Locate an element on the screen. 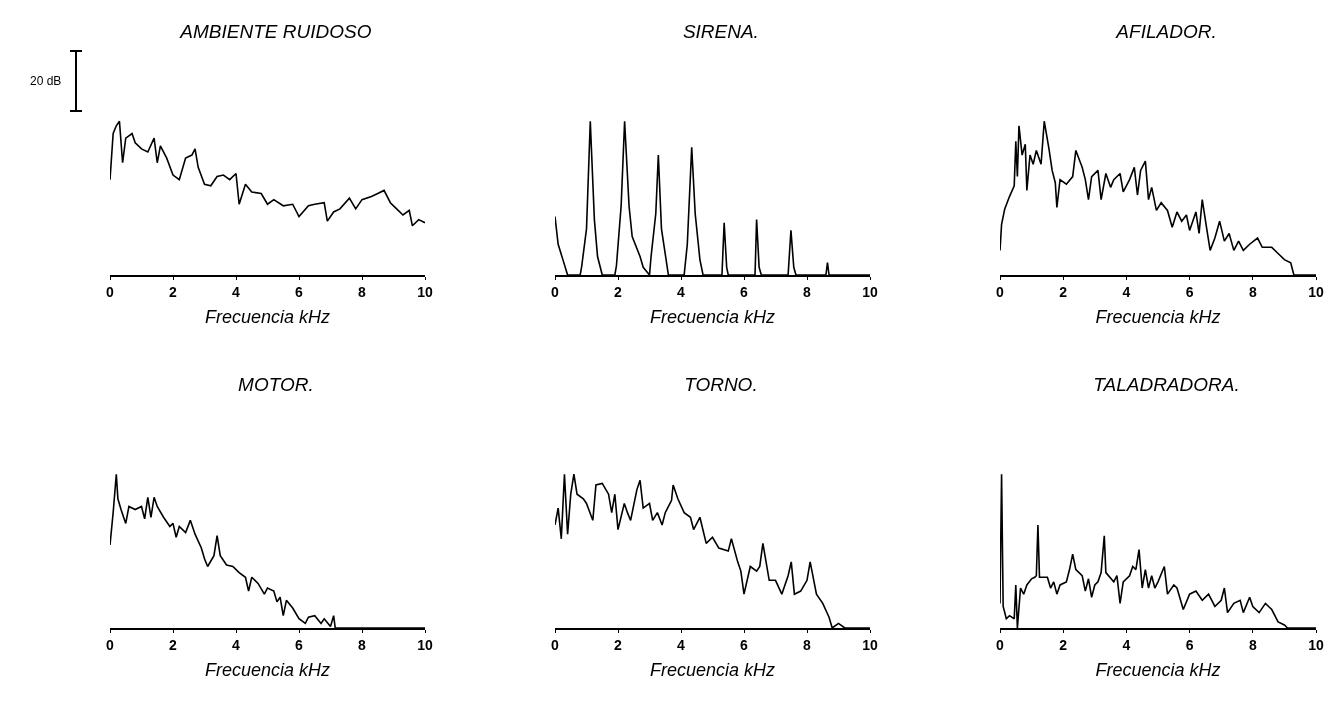 This screenshot has height=706, width=1336. chart-title: AMBIENTE RUIDOSO is located at coordinates (275, 32).